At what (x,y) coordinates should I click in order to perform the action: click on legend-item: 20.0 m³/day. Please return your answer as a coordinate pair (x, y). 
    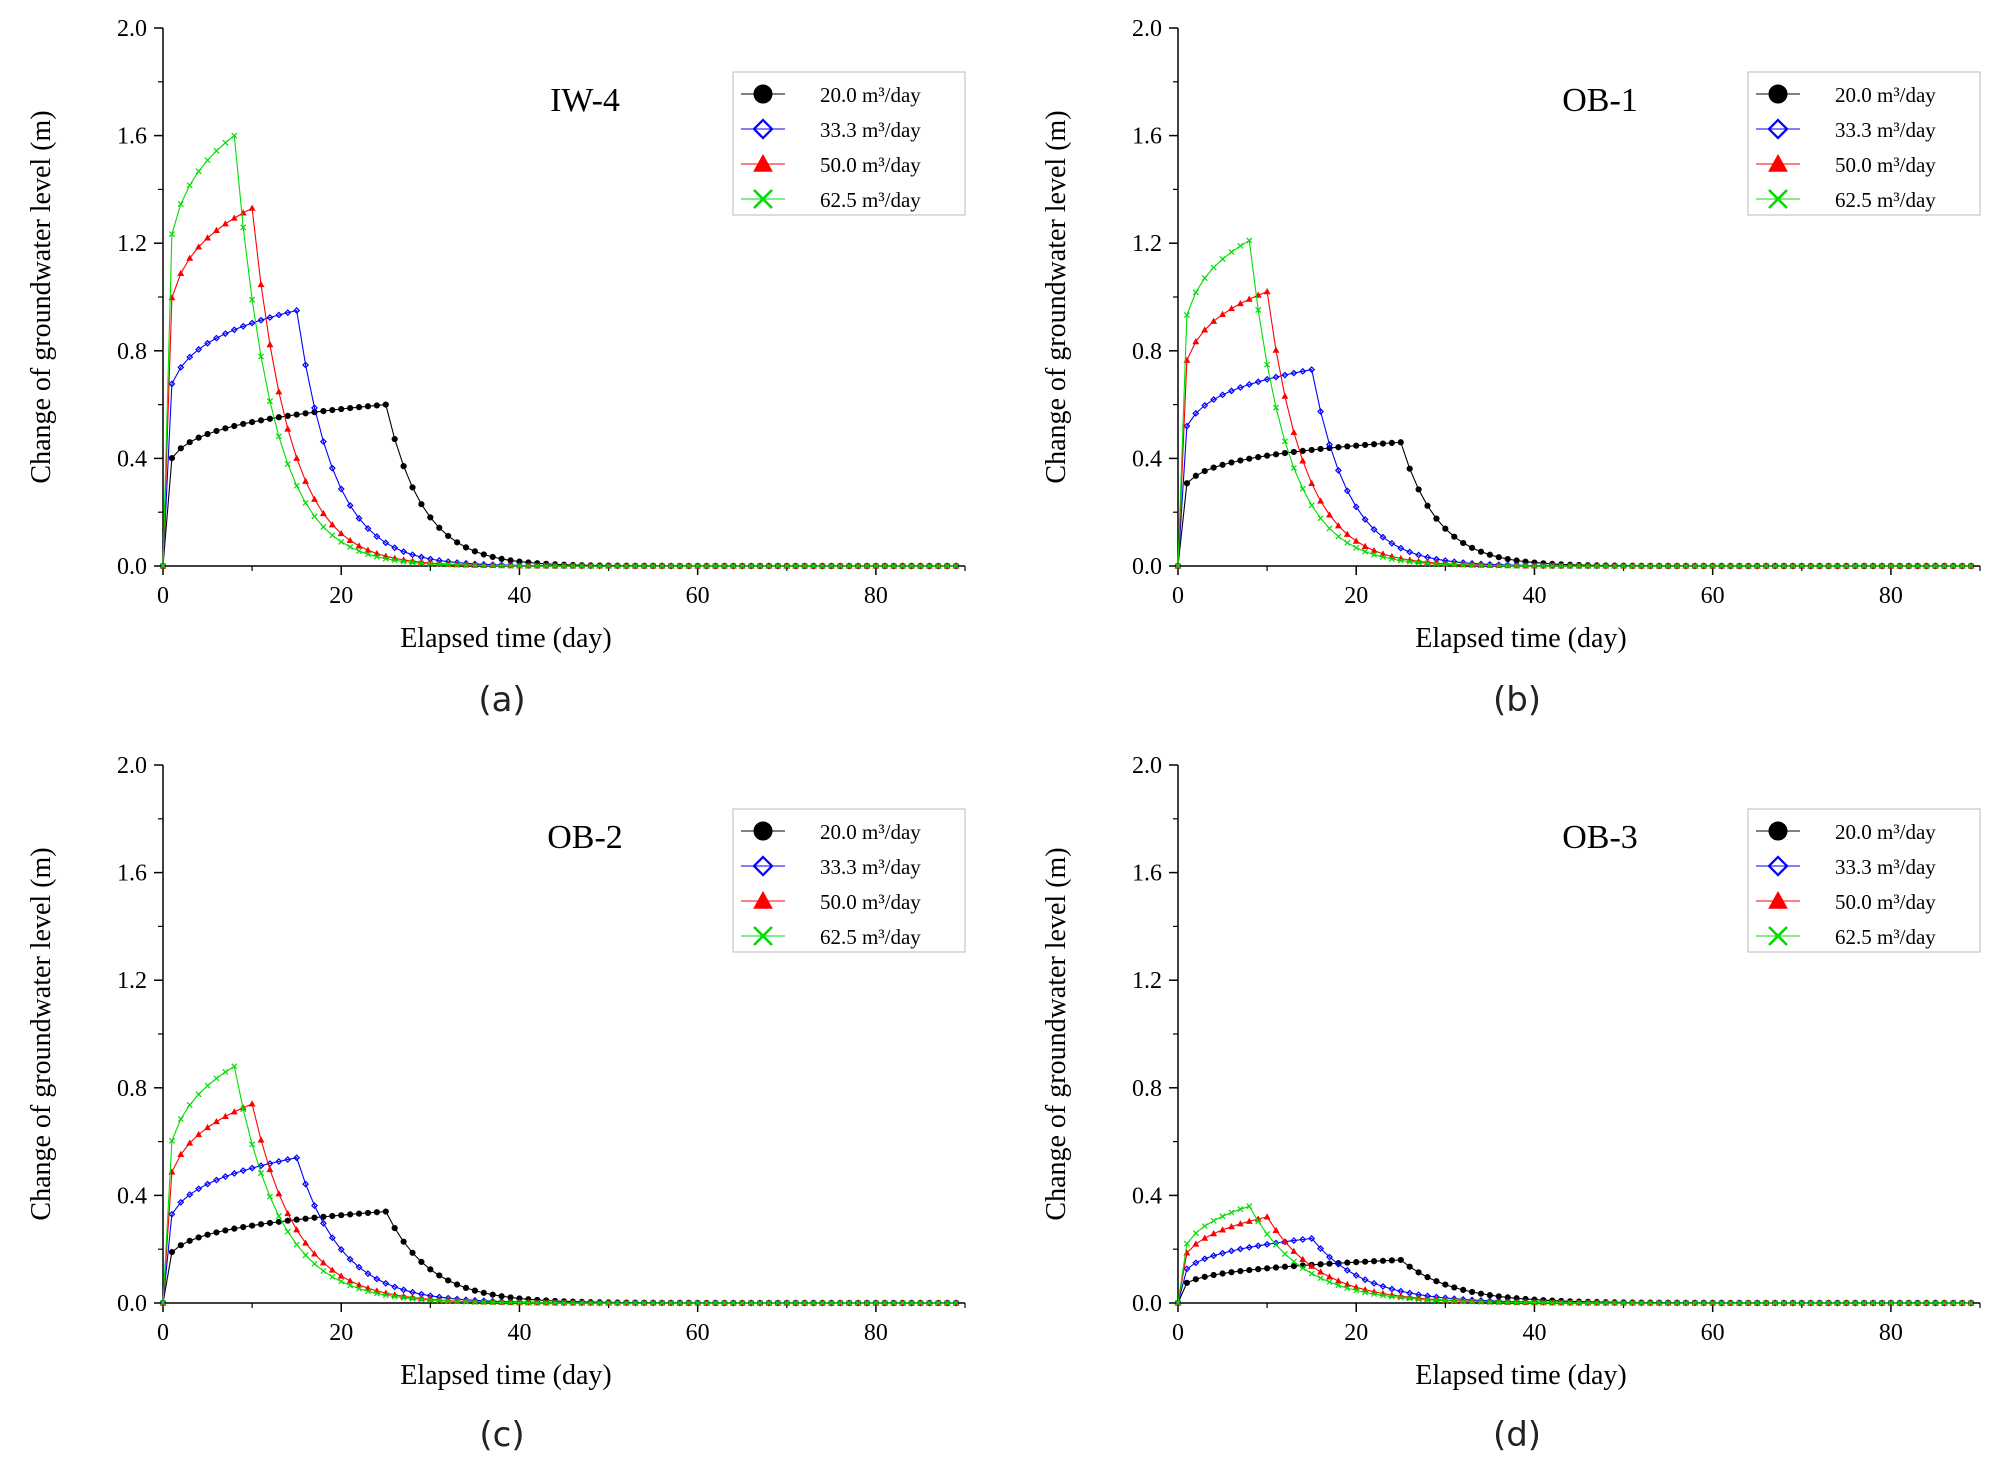
    Looking at the image, I should click on (831, 832).